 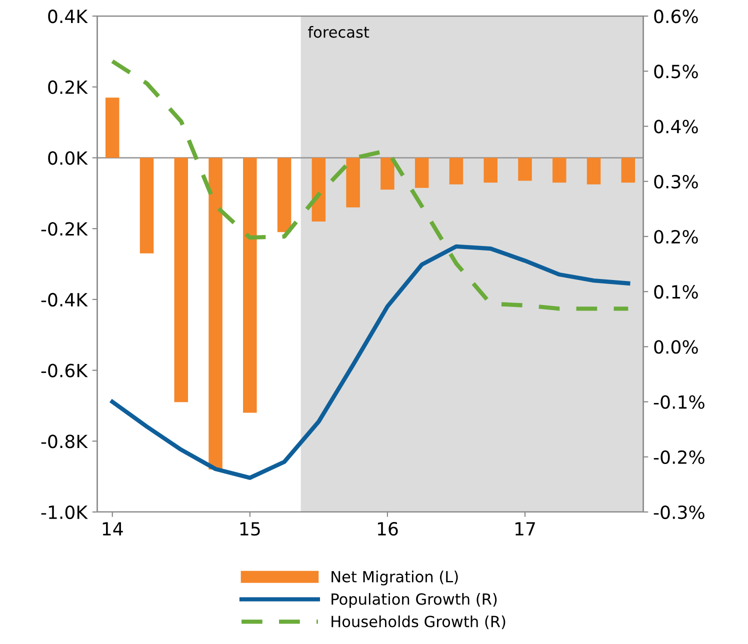 I want to click on x-tick-label: 14, so click(x=112, y=529).